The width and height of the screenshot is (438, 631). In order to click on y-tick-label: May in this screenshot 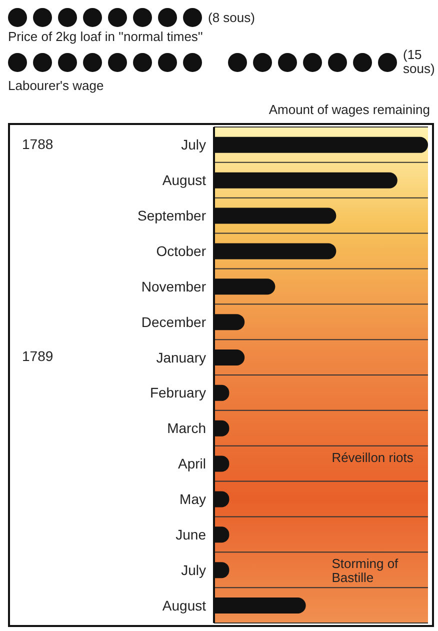, I will do `click(193, 498)`.